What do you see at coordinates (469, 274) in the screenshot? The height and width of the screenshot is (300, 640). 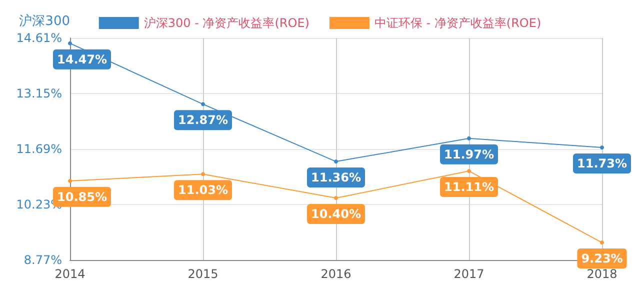 I see `x-tick-label: 2017` at bounding box center [469, 274].